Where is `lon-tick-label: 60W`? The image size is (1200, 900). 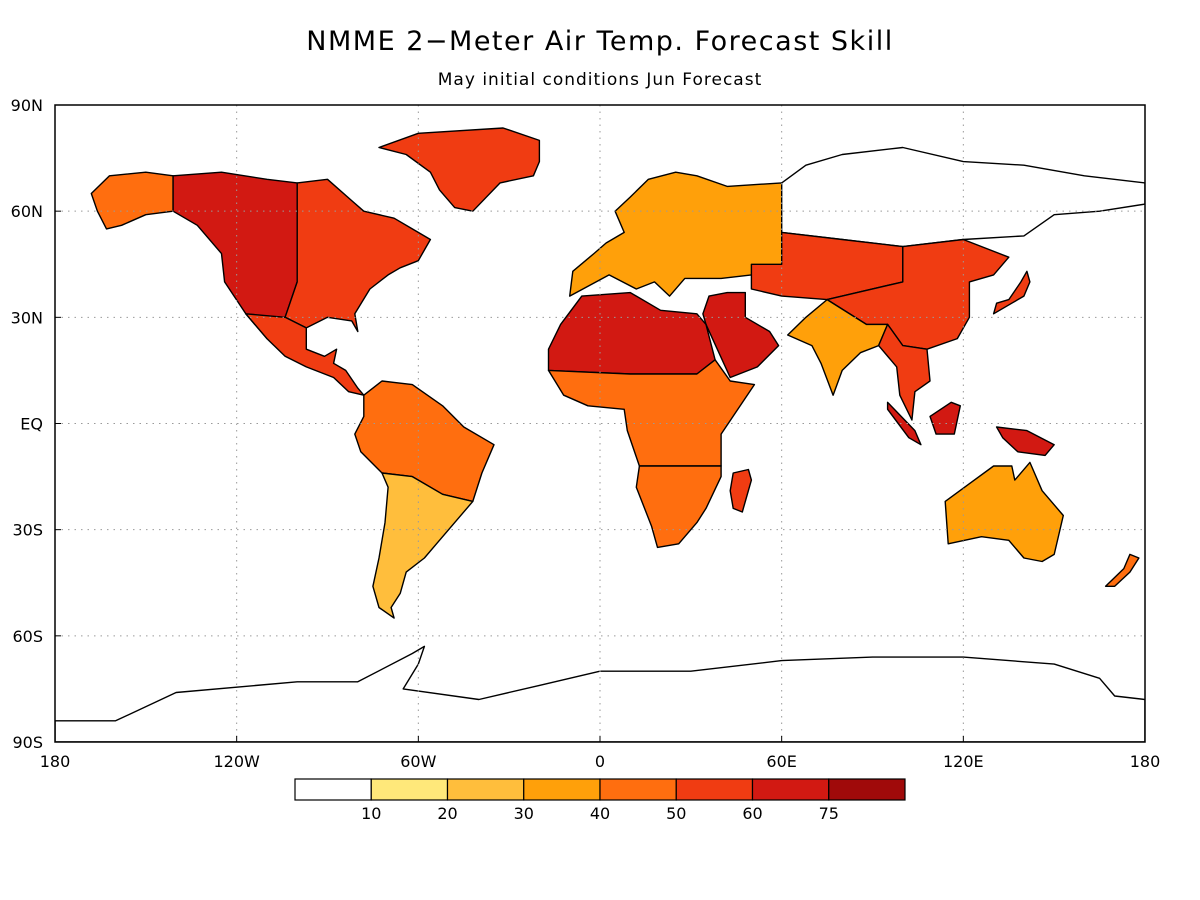 lon-tick-label: 60W is located at coordinates (418, 761).